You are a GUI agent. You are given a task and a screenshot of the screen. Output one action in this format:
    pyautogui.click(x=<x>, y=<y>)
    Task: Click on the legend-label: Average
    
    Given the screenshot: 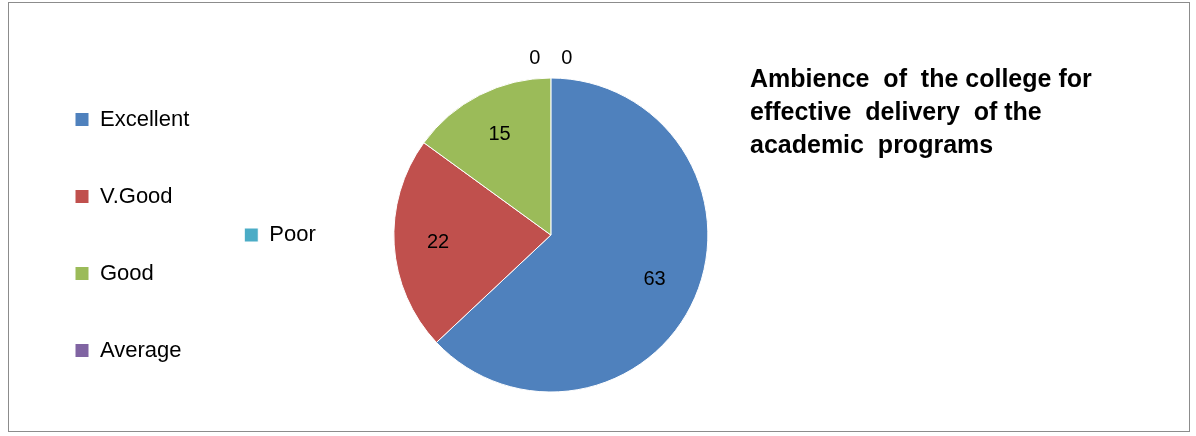 What is the action you would take?
    pyautogui.click(x=141, y=349)
    